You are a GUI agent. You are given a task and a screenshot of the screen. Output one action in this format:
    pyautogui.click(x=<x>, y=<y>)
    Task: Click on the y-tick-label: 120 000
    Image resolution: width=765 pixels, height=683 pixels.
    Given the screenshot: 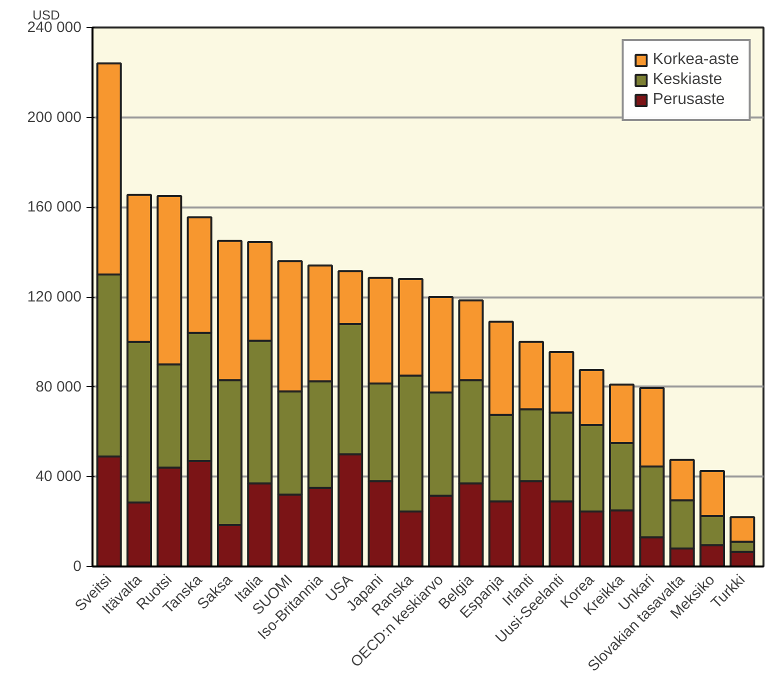 What is the action you would take?
    pyautogui.click(x=54, y=297)
    